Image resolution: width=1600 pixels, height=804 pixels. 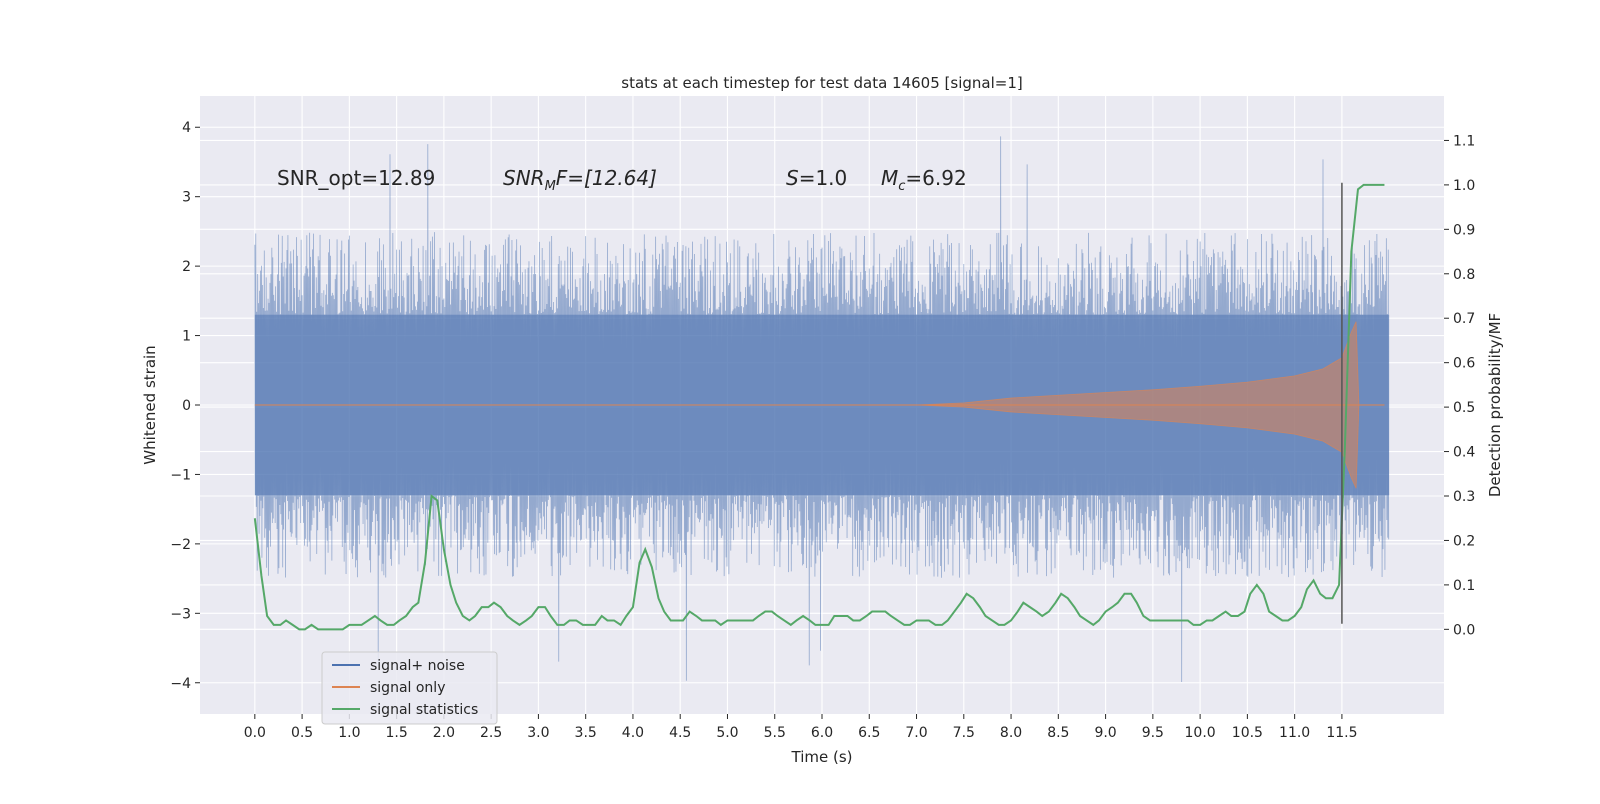 What do you see at coordinates (180, 545) in the screenshot?
I see `y-tick-label: −2` at bounding box center [180, 545].